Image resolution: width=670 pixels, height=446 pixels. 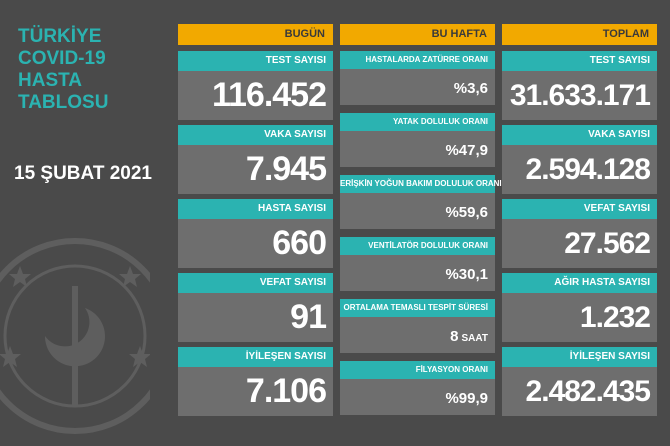 I want to click on today-patient-card: HASTA SAYISI 660, so click(x=255, y=233).